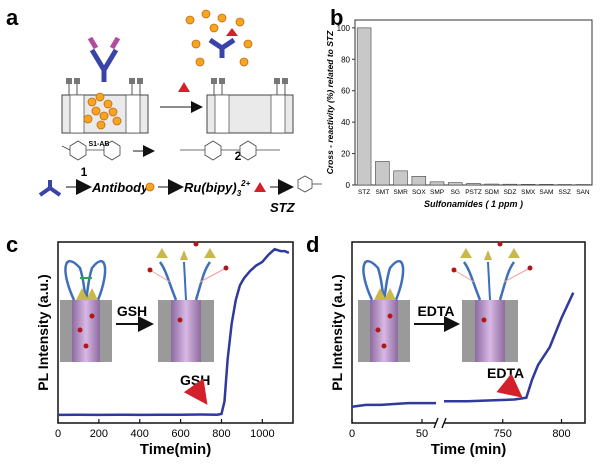 The height and width of the screenshot is (464, 600). Describe the element at coordinates (99, 434) in the screenshot. I see `chart-c-xtick-label: 200` at that location.